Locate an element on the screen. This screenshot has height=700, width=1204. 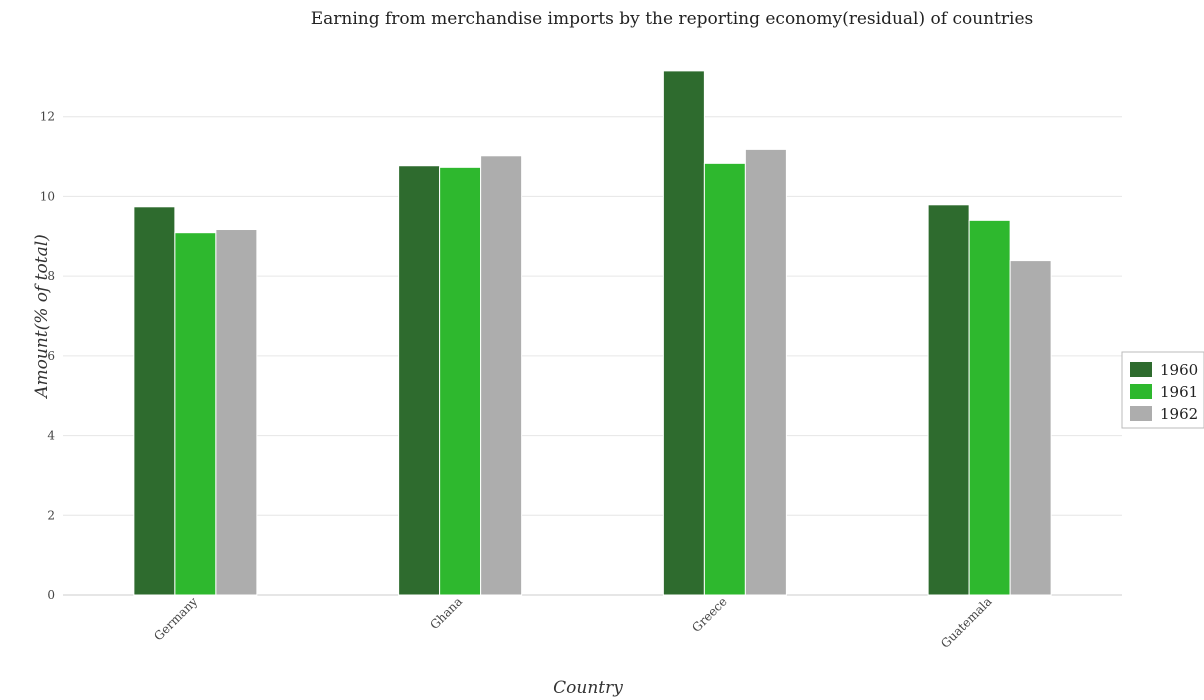
y-axis-ticks: 0 2 4 6 8 10 12 is located at coordinates (48, 356).